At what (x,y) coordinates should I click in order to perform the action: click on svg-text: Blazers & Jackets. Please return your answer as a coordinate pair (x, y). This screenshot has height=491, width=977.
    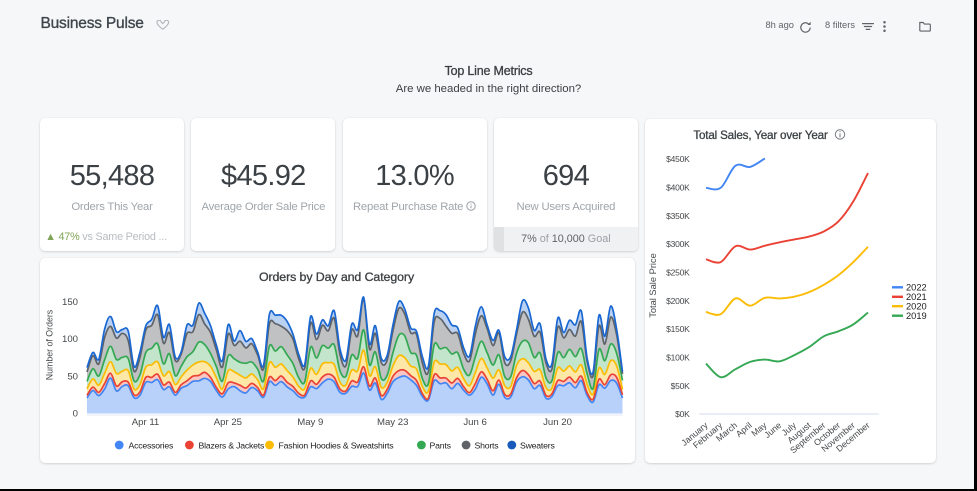
    Looking at the image, I should click on (232, 445).